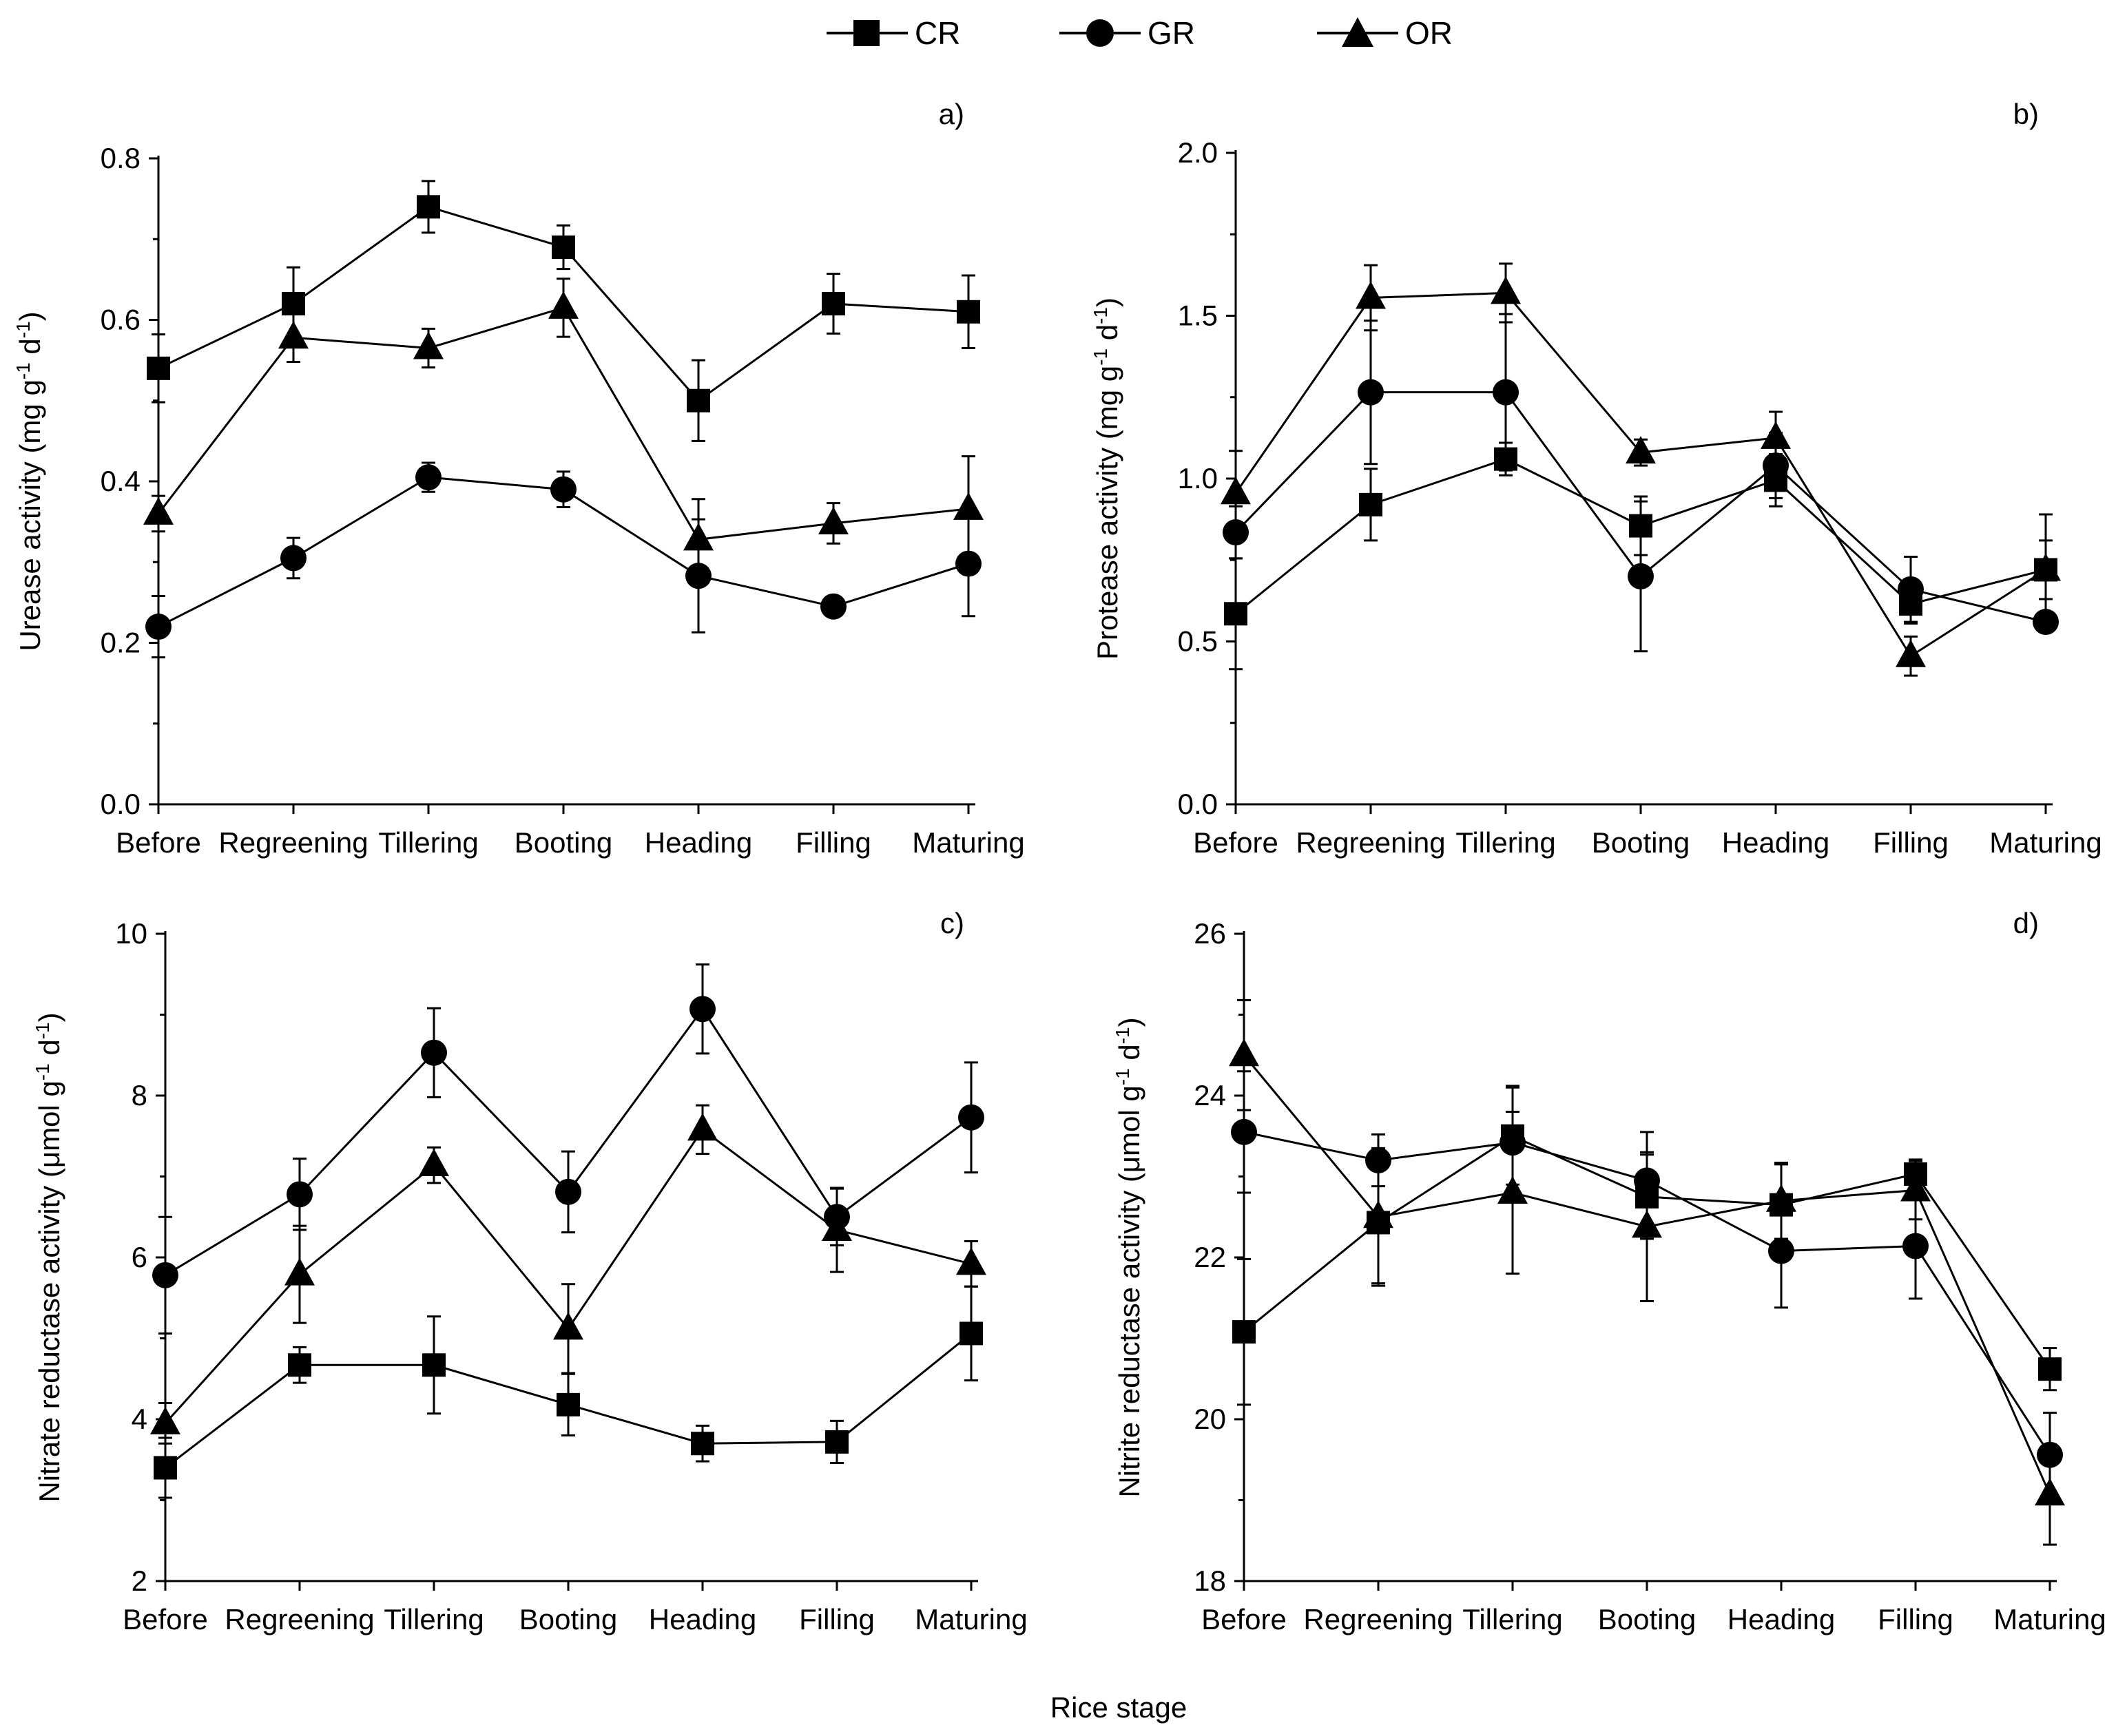 The width and height of the screenshot is (2127, 1736). I want to click on y-tick-label: 26, so click(1210, 933).